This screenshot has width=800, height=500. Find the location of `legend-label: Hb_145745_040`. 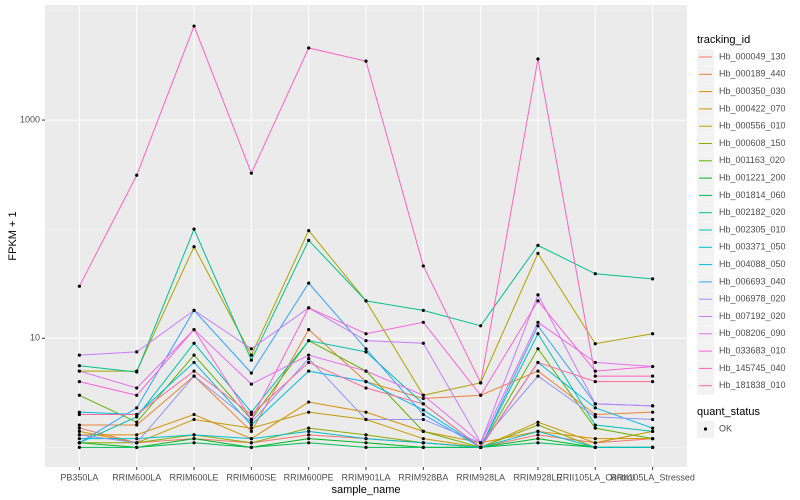

legend-label: Hb_145745_040 is located at coordinates (752, 368).